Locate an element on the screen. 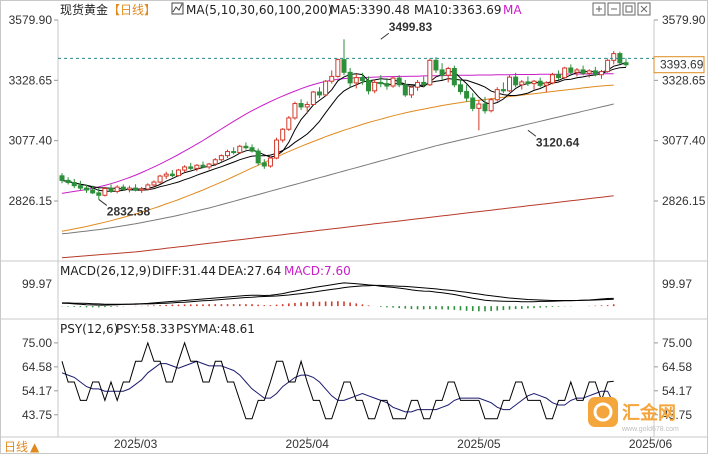 The height and width of the screenshot is (454, 708). psy-tick-label-right: 43.75 is located at coordinates (677, 415).